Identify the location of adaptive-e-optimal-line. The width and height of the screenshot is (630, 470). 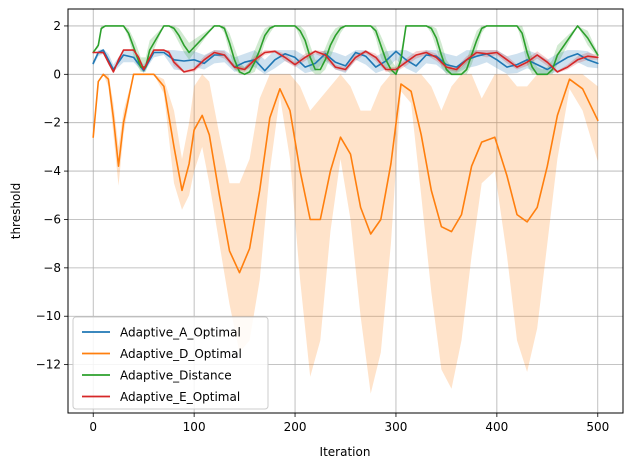
(345, 61).